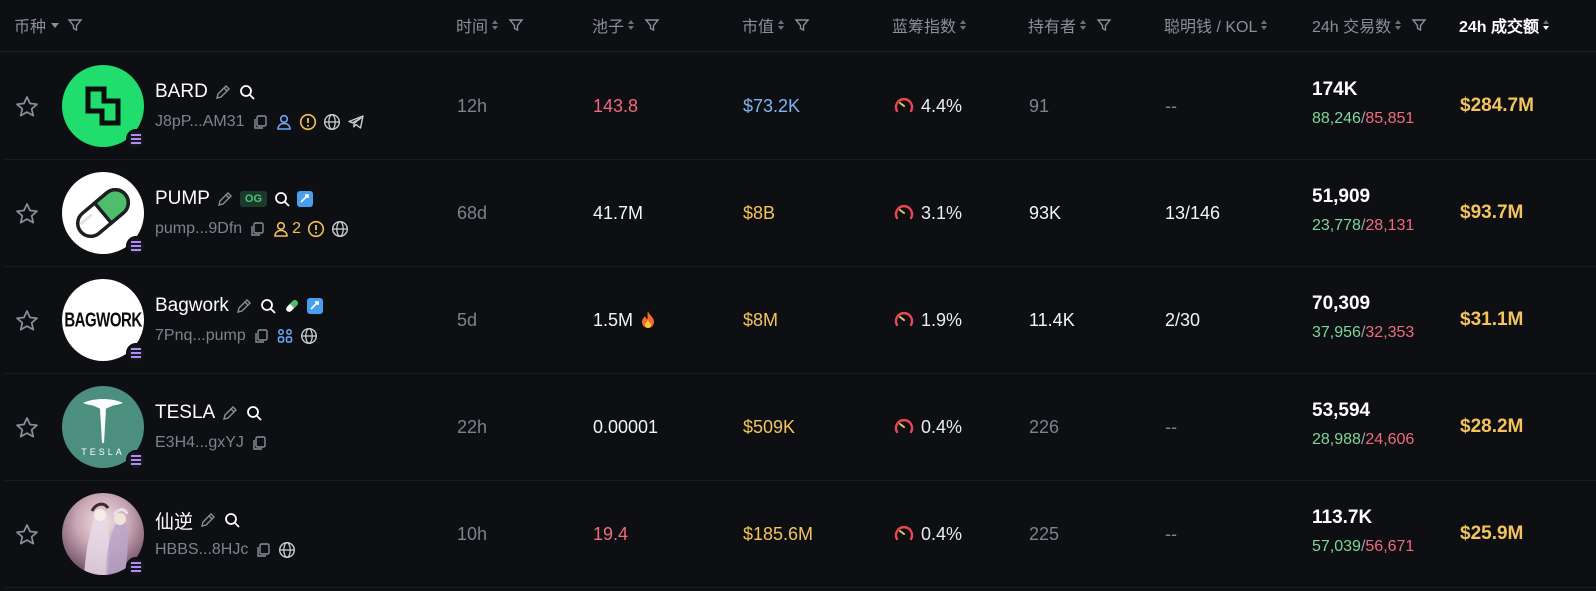 The width and height of the screenshot is (1596, 591). I want to click on pool-value: 0.00001, so click(626, 426).